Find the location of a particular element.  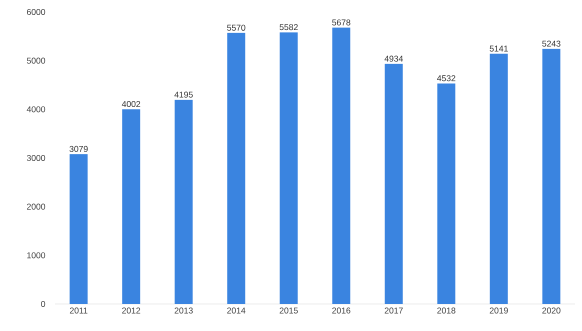

data-label: 5678 is located at coordinates (341, 22).